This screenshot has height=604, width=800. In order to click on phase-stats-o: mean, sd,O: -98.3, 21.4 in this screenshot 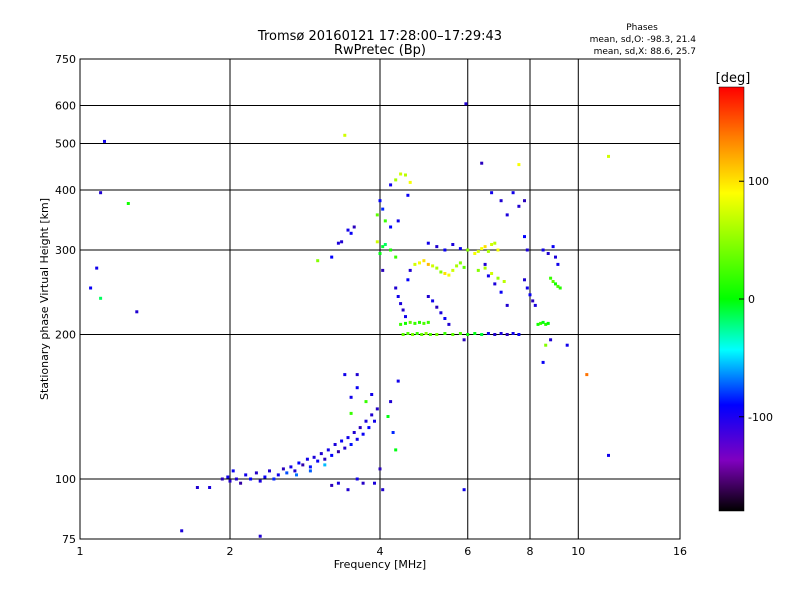, I will do `click(643, 40)`.